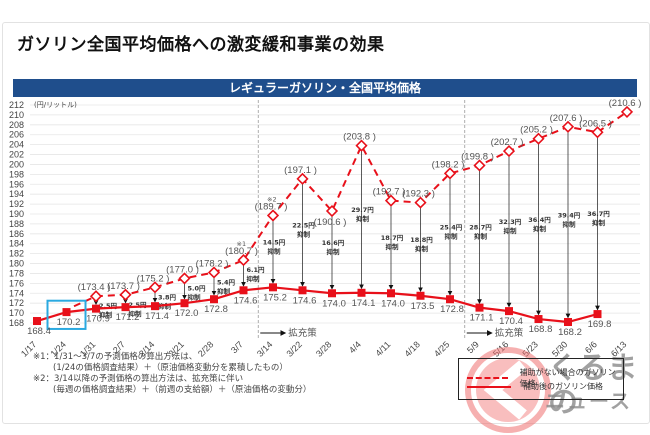 The height and width of the screenshot is (435, 650). I want to click on legend-label: 補助後のガソリン価格, so click(563, 386).